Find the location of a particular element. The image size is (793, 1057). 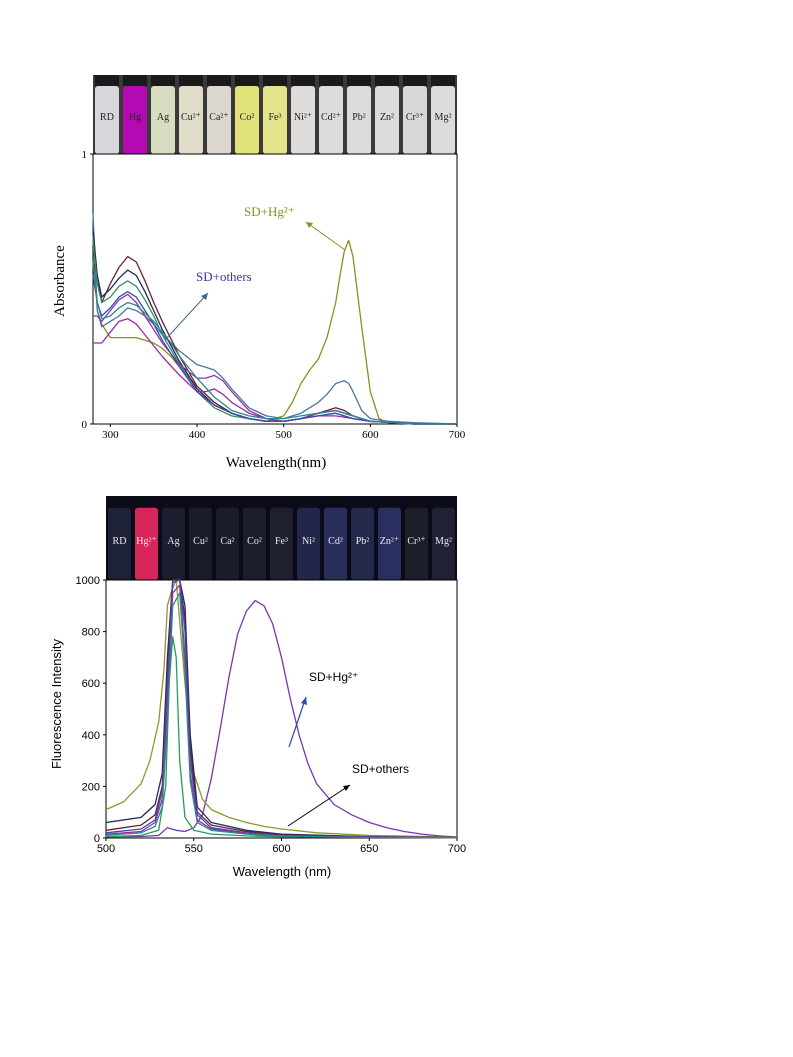

vial-photo-strip-bottom: RD Hg²⁺ Ag Cu² Ca² Co² Fe³ Ni² Cd² Pb² Zn²⁺ Cr³⁺ Mg² is located at coordinates (281, 538).